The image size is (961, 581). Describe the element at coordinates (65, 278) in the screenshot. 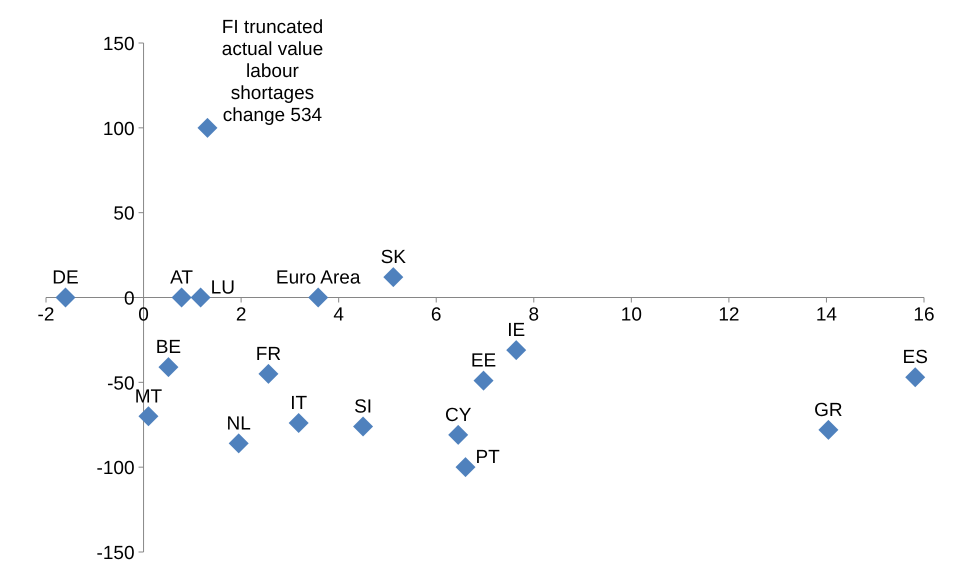

I see `text: DE` at that location.